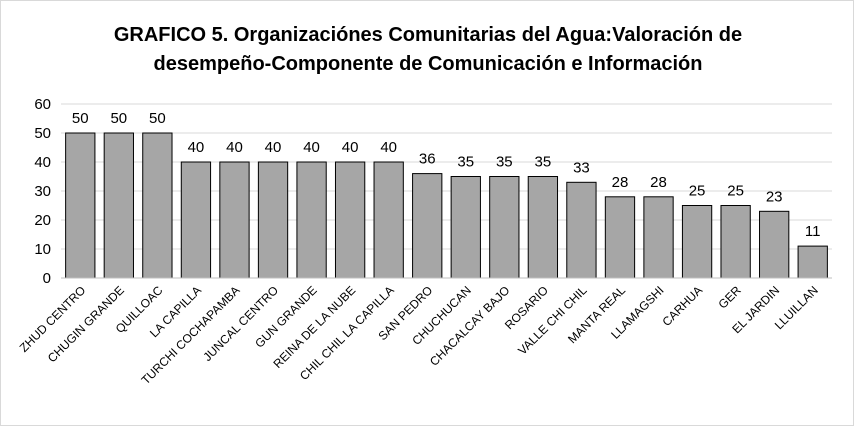 This screenshot has width=854, height=426. What do you see at coordinates (53, 319) in the screenshot?
I see `category-label: ZHUD CENTRO` at bounding box center [53, 319].